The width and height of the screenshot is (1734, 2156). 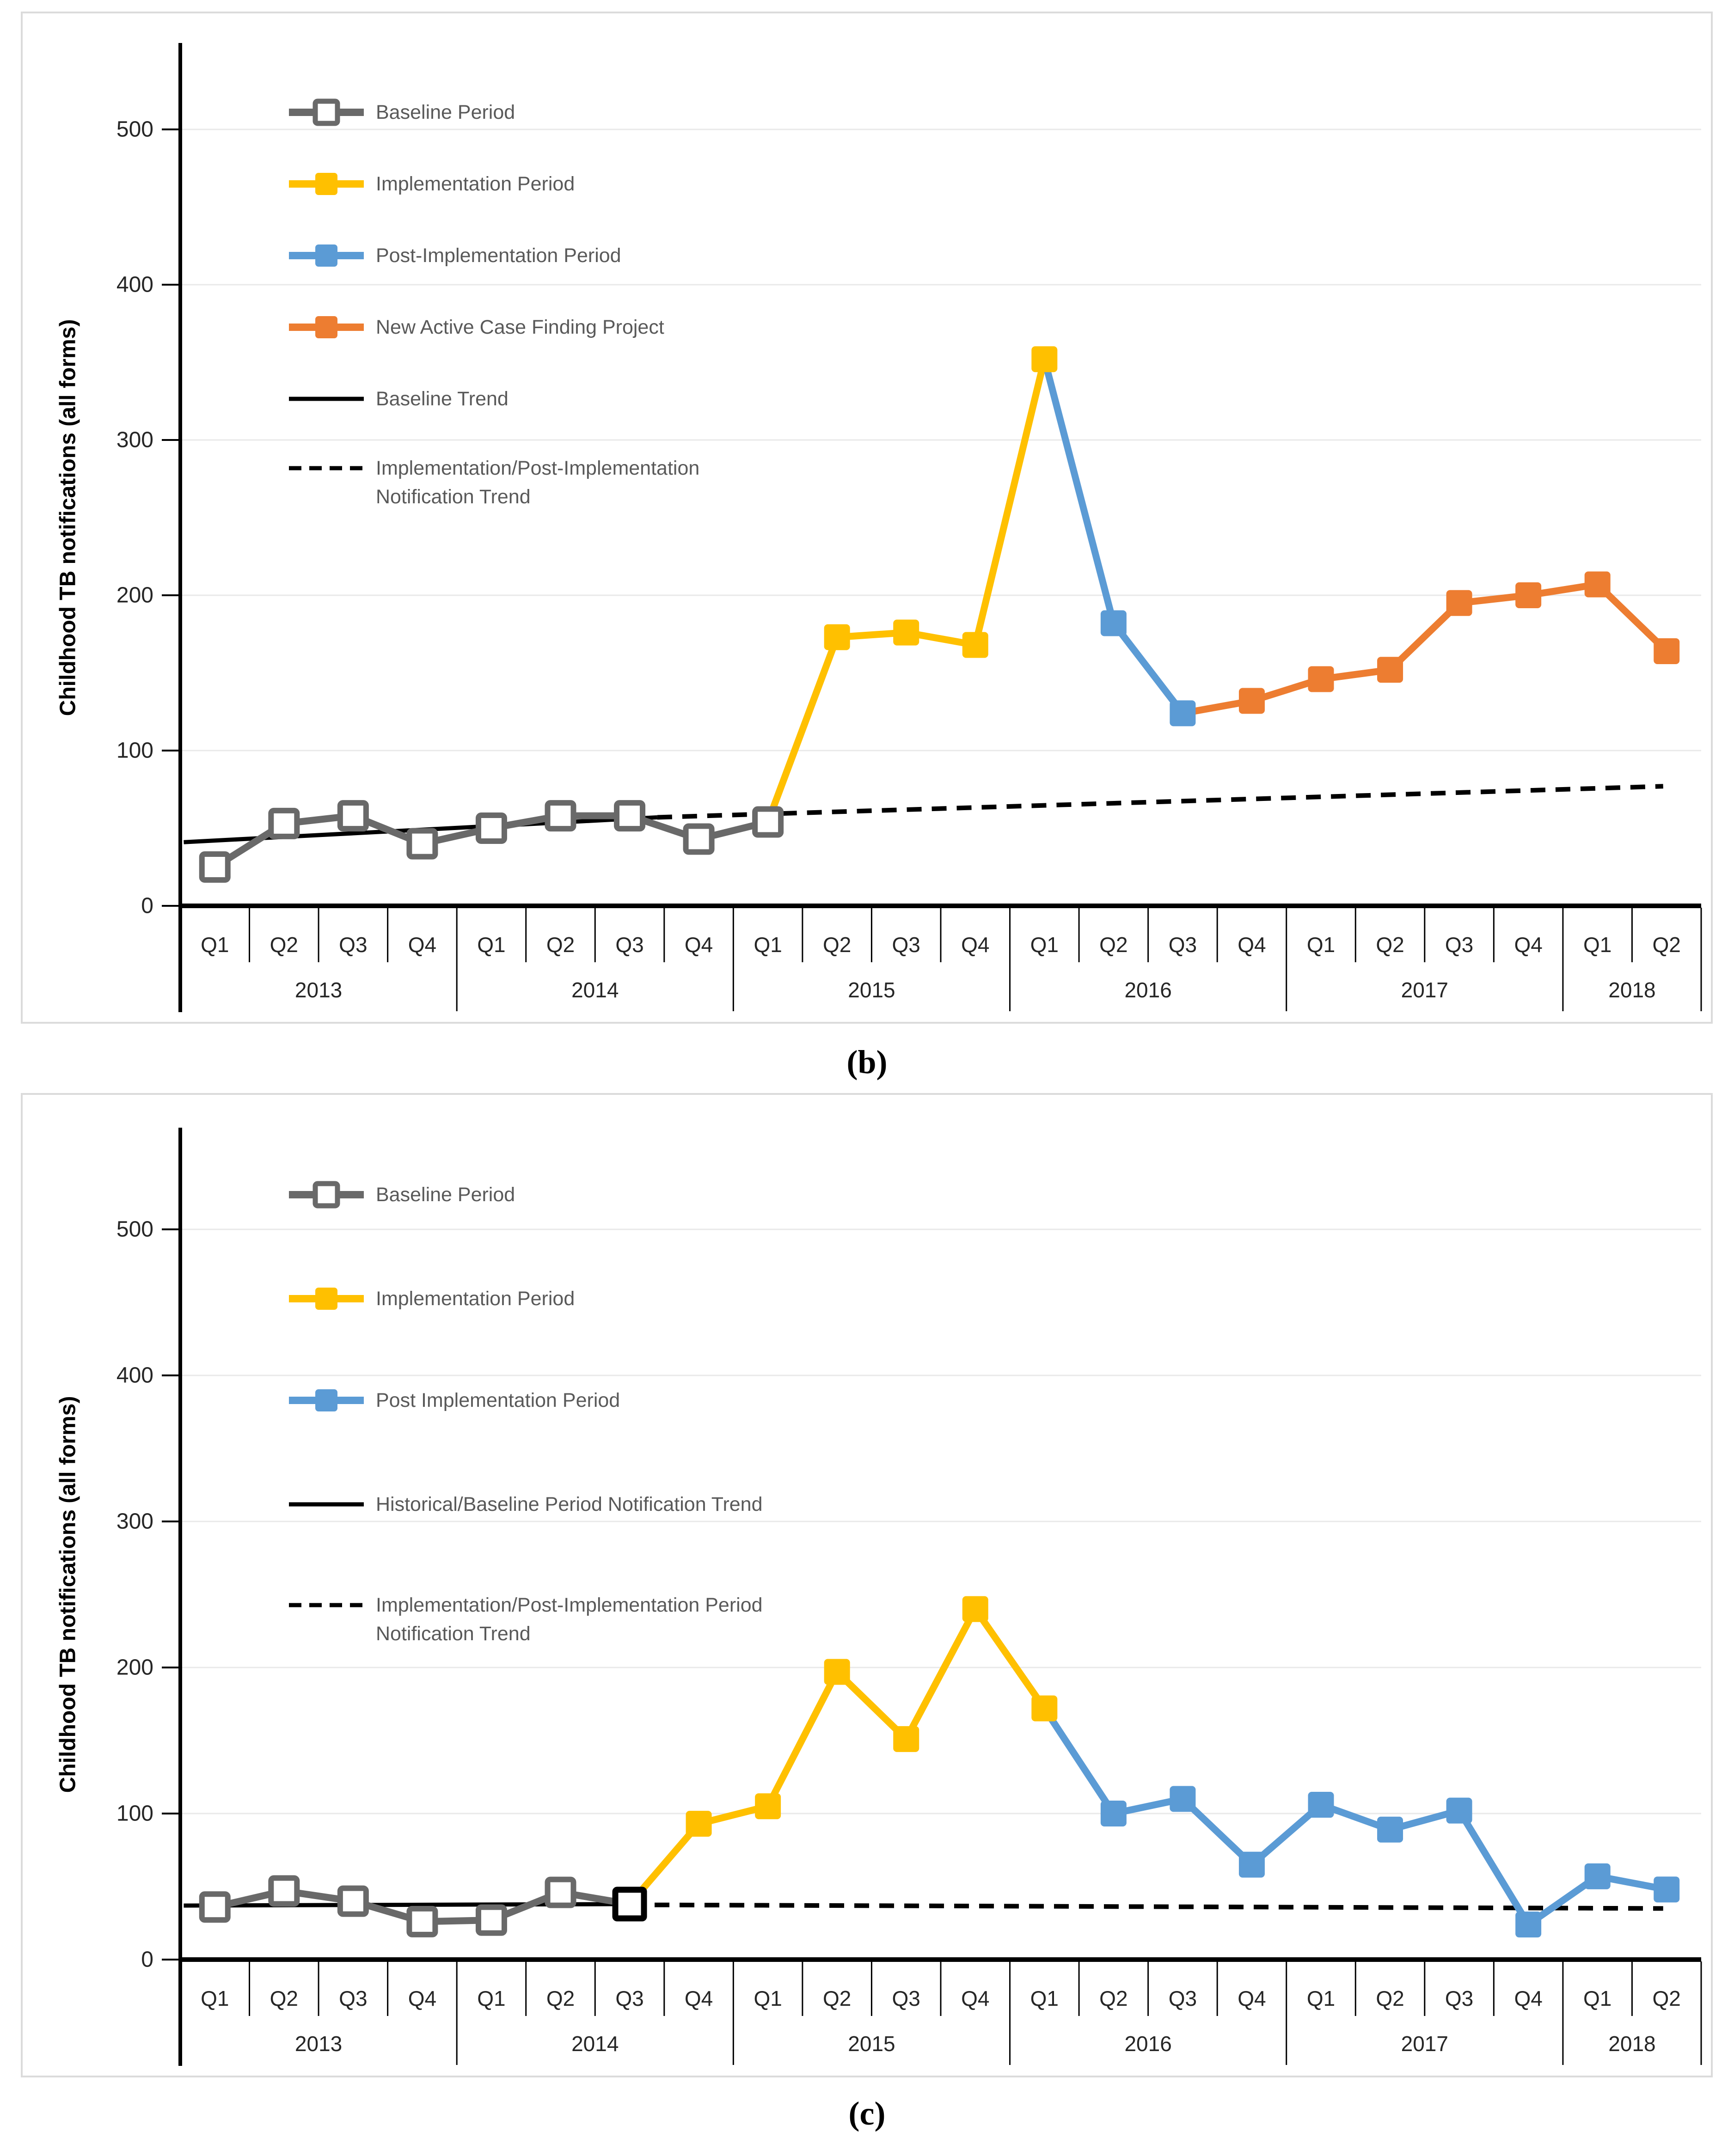 What do you see at coordinates (455, 255) in the screenshot?
I see `legend-item-post-implementation-period: Post-Implementation Period` at bounding box center [455, 255].